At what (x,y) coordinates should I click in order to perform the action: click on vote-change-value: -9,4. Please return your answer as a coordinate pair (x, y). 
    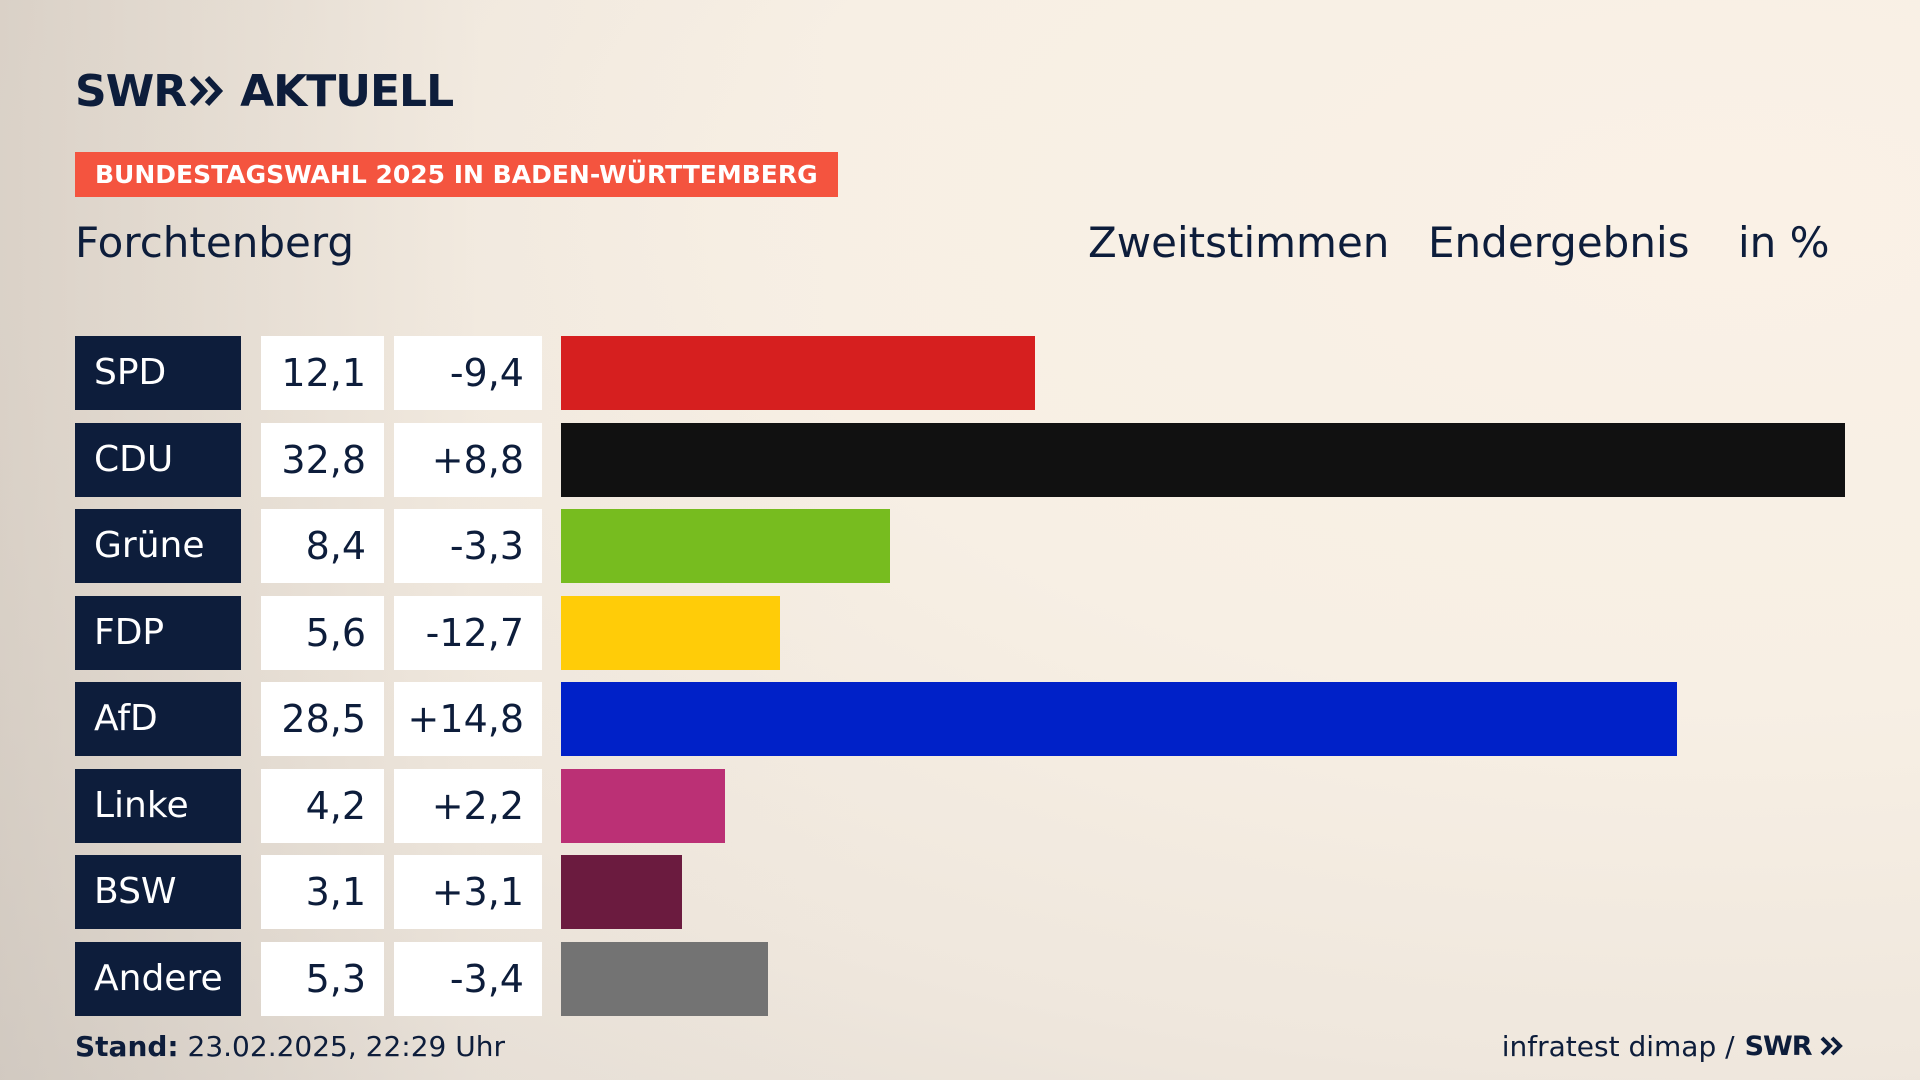
    Looking at the image, I should click on (468, 373).